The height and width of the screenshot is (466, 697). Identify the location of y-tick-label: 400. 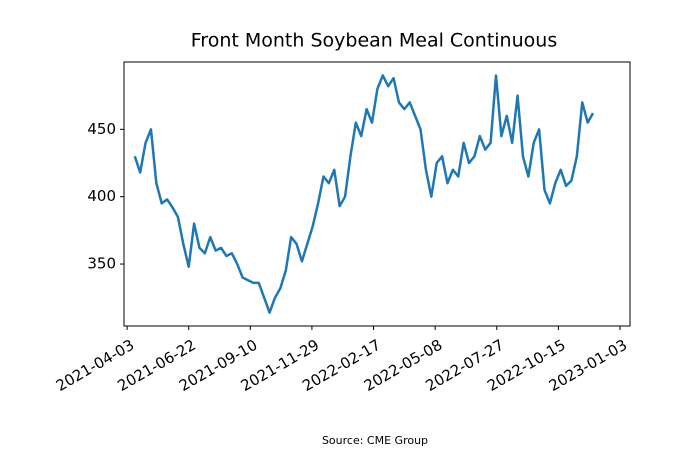
(101, 196).